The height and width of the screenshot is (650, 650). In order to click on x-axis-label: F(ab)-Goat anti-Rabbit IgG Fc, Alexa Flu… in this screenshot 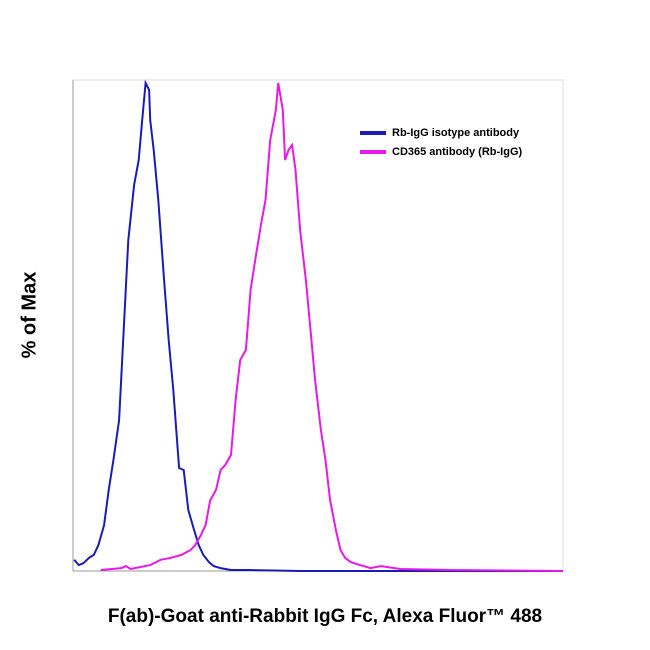, I will do `click(325, 616)`.